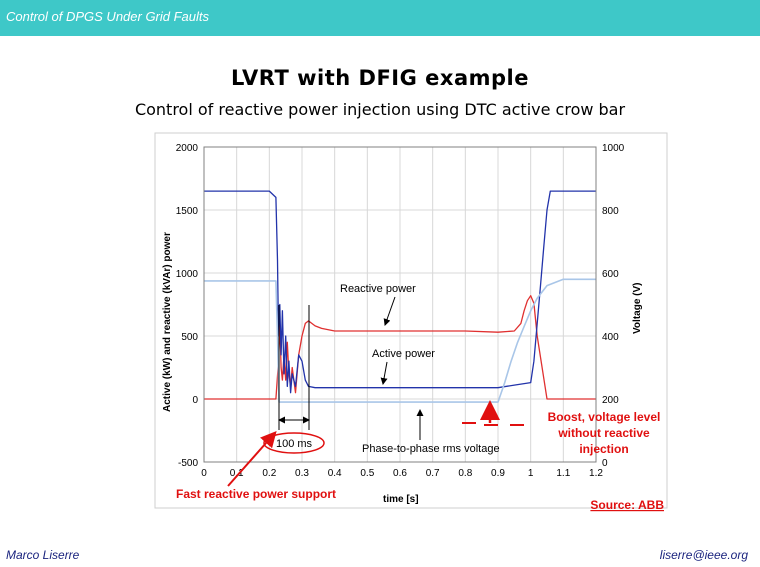 This screenshot has height=567, width=760. I want to click on x-tick-label: 0.3, so click(302, 473).